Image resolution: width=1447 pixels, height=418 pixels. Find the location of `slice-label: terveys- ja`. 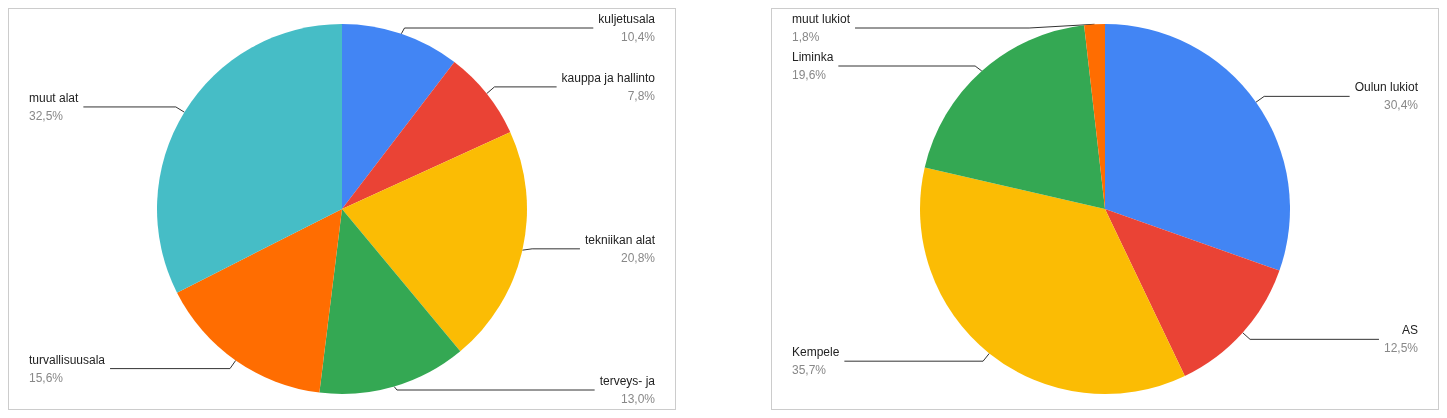

slice-label: terveys- ja is located at coordinates (627, 381).